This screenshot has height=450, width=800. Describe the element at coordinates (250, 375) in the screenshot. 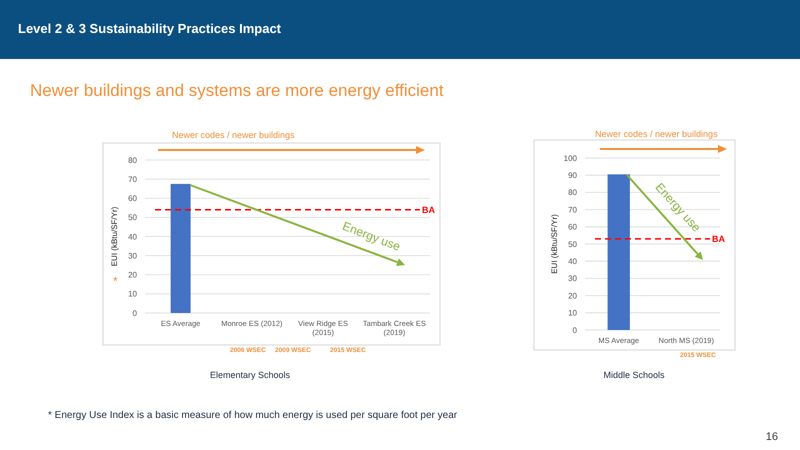

I see `x-axis-title: Elementary Schools` at that location.